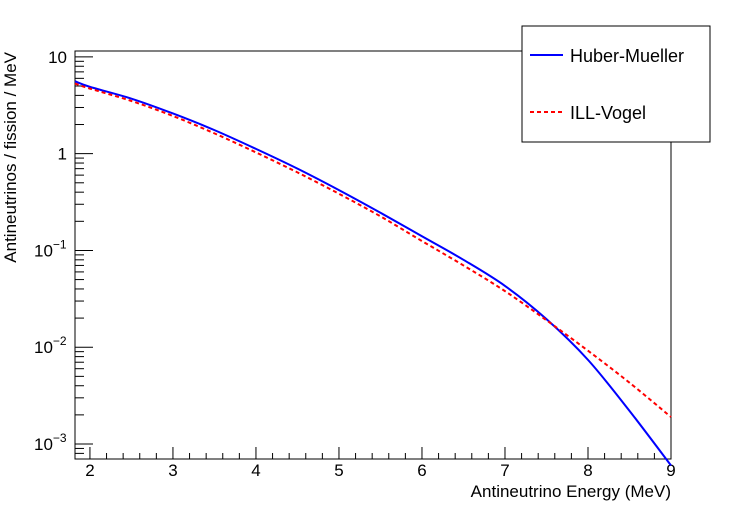 The height and width of the screenshot is (510, 747). I want to click on x-axis-title: Antineutrino Energy (MeV), so click(571, 491).